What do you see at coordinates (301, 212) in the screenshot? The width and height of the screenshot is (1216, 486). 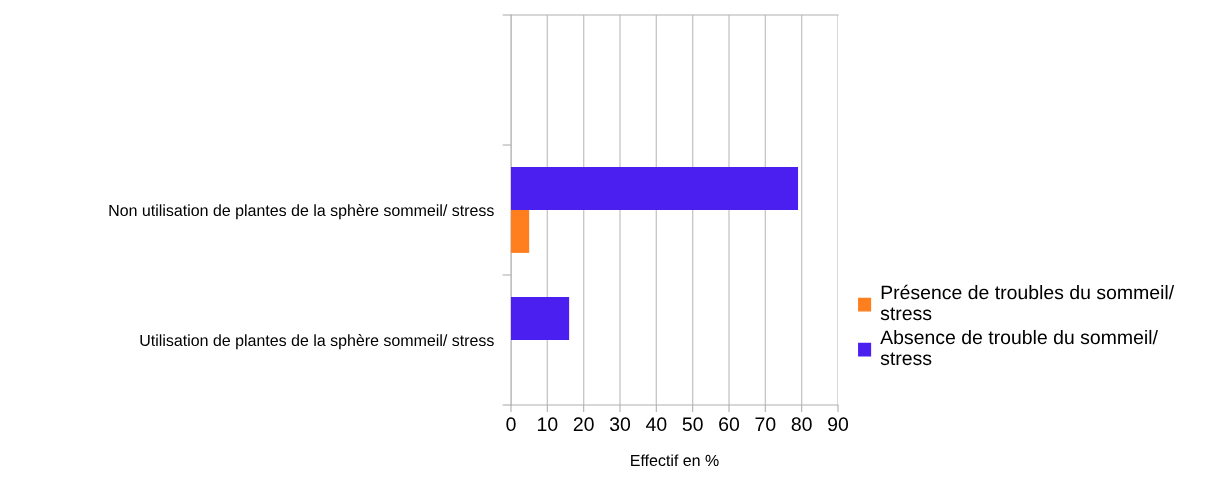 I see `y-tick-label: Non utilisation de plantes de la sphère sommeil/ stress` at bounding box center [301, 212].